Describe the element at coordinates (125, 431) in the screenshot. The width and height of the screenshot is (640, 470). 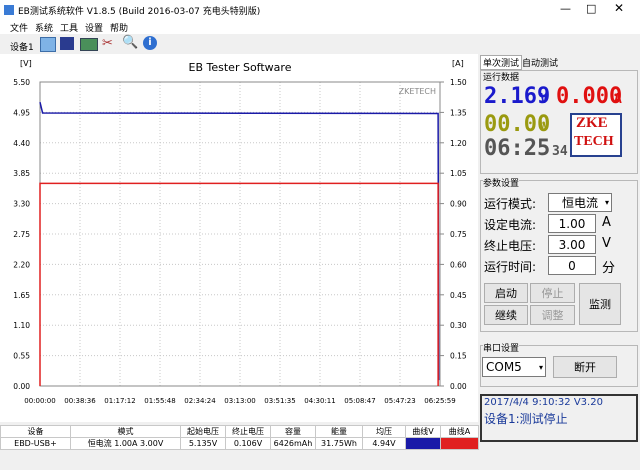
I see `header-cell: 模式` at that location.